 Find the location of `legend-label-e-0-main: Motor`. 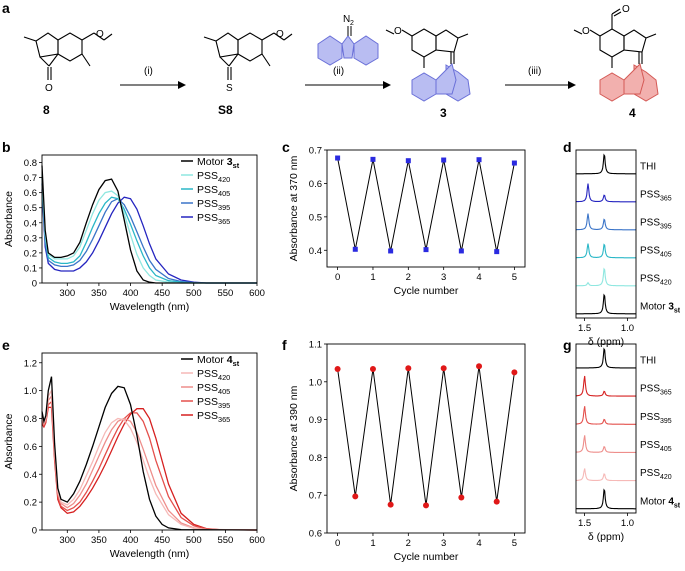

legend-label-e-0-main: Motor is located at coordinates (212, 360).